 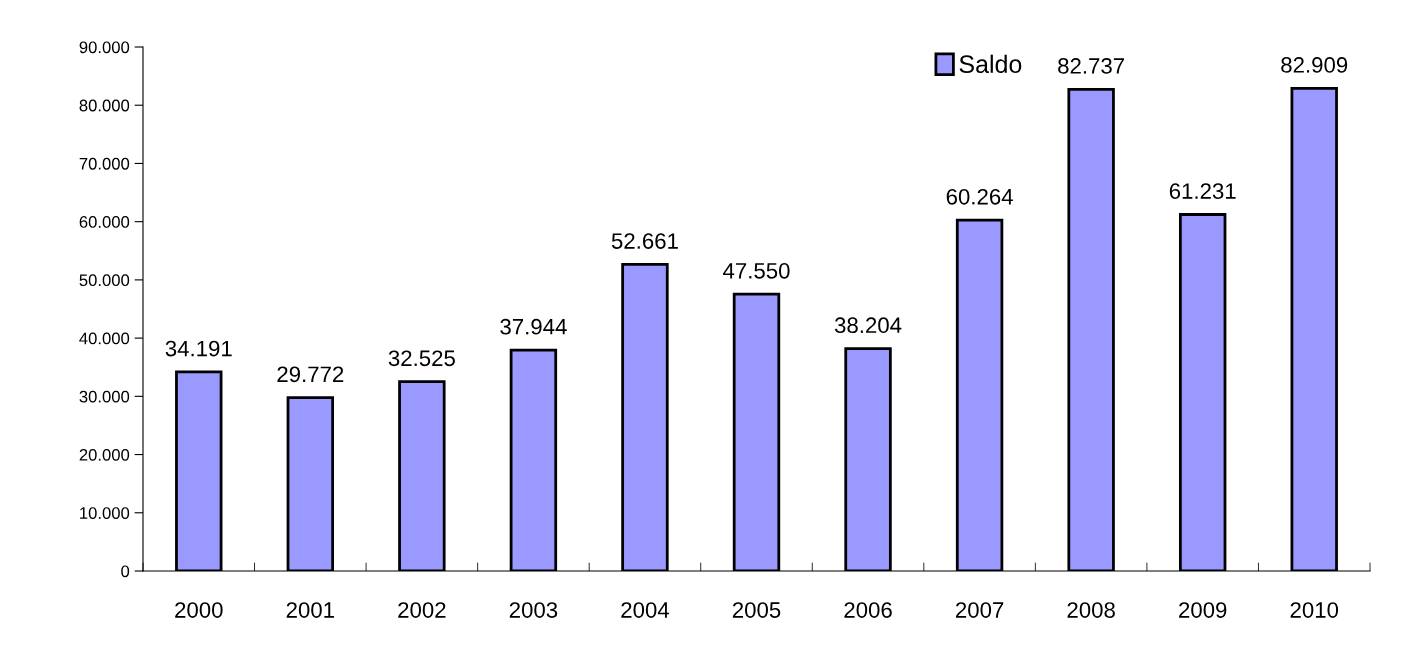 I want to click on data-label: 29.772, so click(x=310, y=374).